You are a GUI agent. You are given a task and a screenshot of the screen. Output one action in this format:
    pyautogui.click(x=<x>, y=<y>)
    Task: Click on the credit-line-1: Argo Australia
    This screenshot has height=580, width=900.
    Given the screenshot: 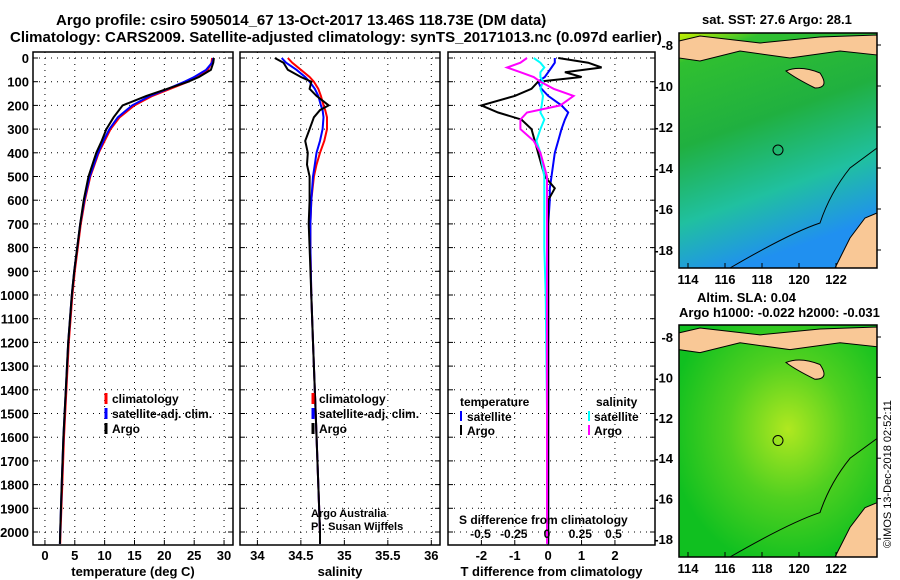 What is the action you would take?
    pyautogui.click(x=349, y=514)
    